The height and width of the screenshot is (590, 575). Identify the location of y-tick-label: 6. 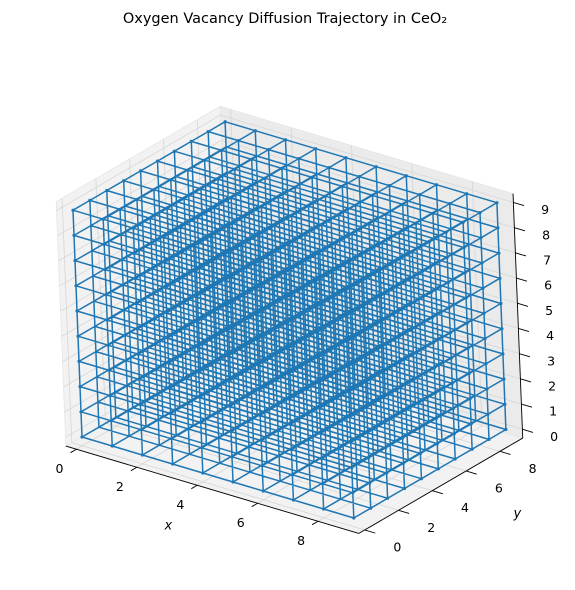
(499, 488).